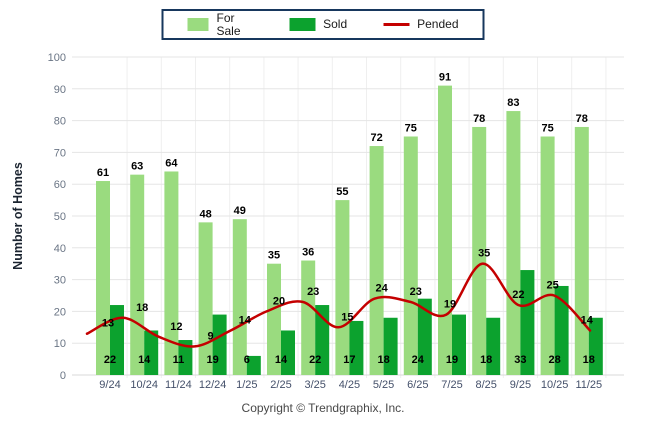 This screenshot has height=434, width=646. What do you see at coordinates (247, 360) in the screenshot?
I see `sold-value-label: 6` at bounding box center [247, 360].